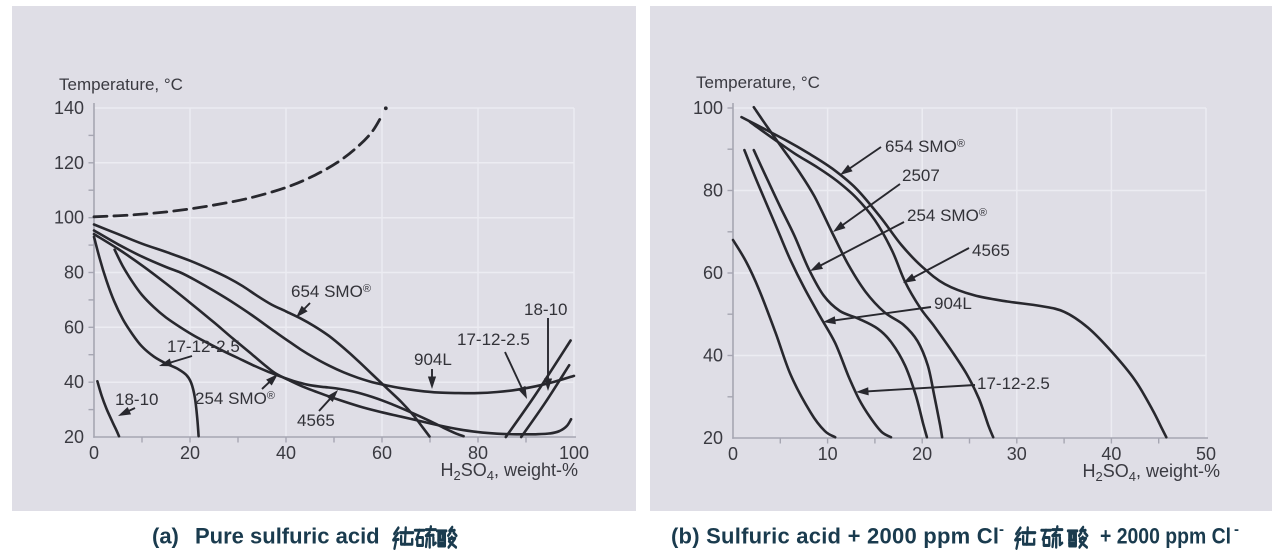 The image size is (1280, 553). Describe the element at coordinates (165, 536) in the screenshot. I see `svg-text: (a)` at that location.